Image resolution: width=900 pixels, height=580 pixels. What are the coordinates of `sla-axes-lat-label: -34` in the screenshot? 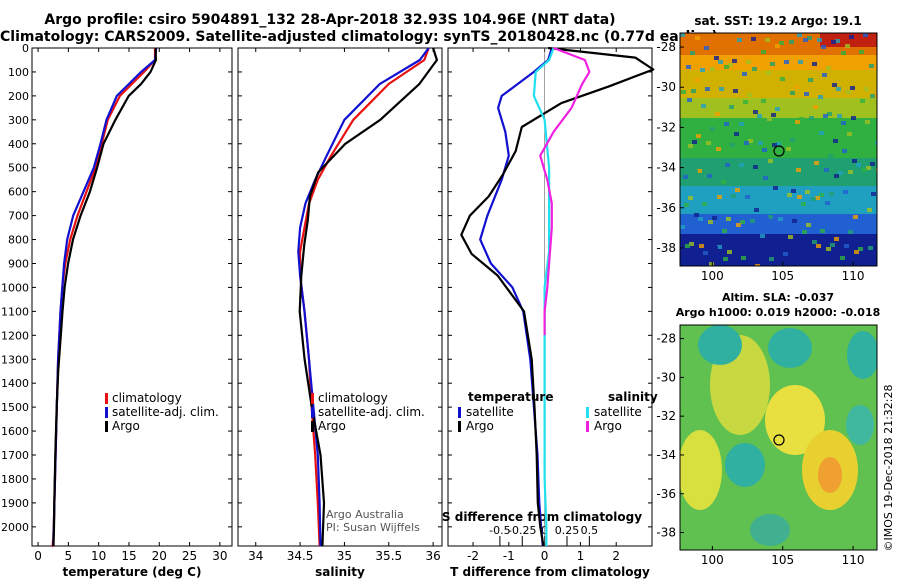 It's located at (666, 455).